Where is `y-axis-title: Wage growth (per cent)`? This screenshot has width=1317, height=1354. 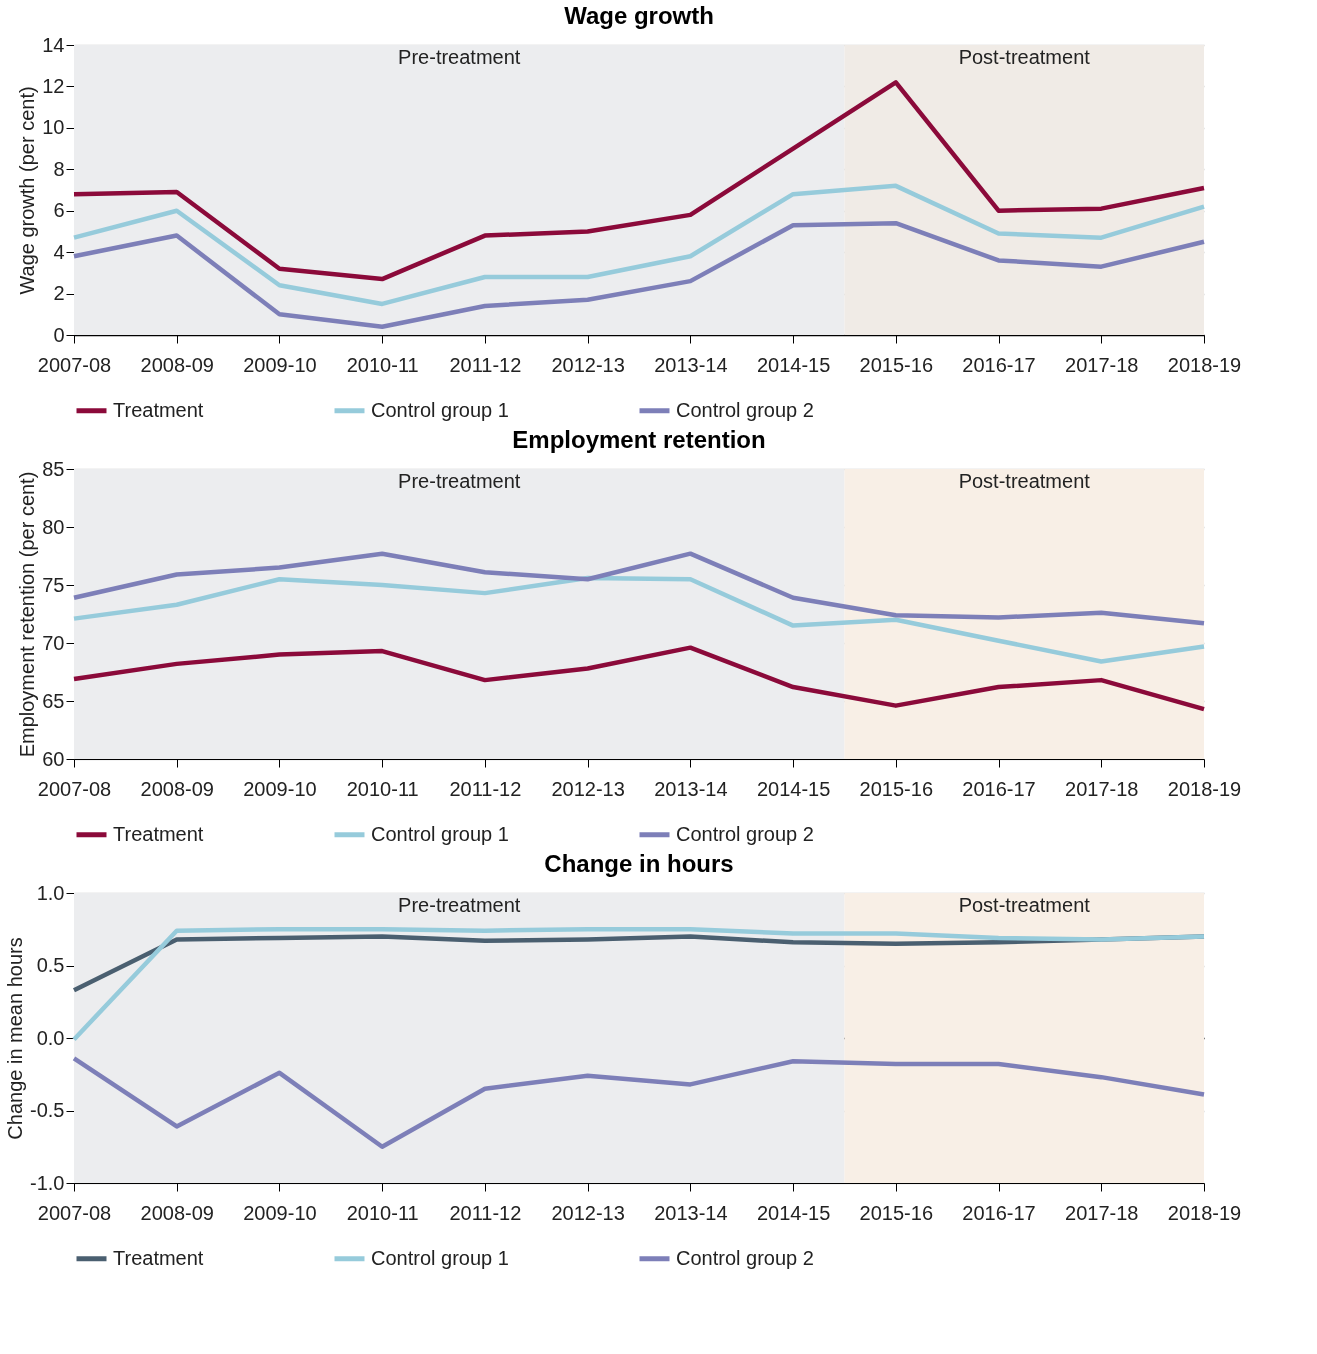
y-axis-title: Wage growth (per cent) is located at coordinates (27, 190).